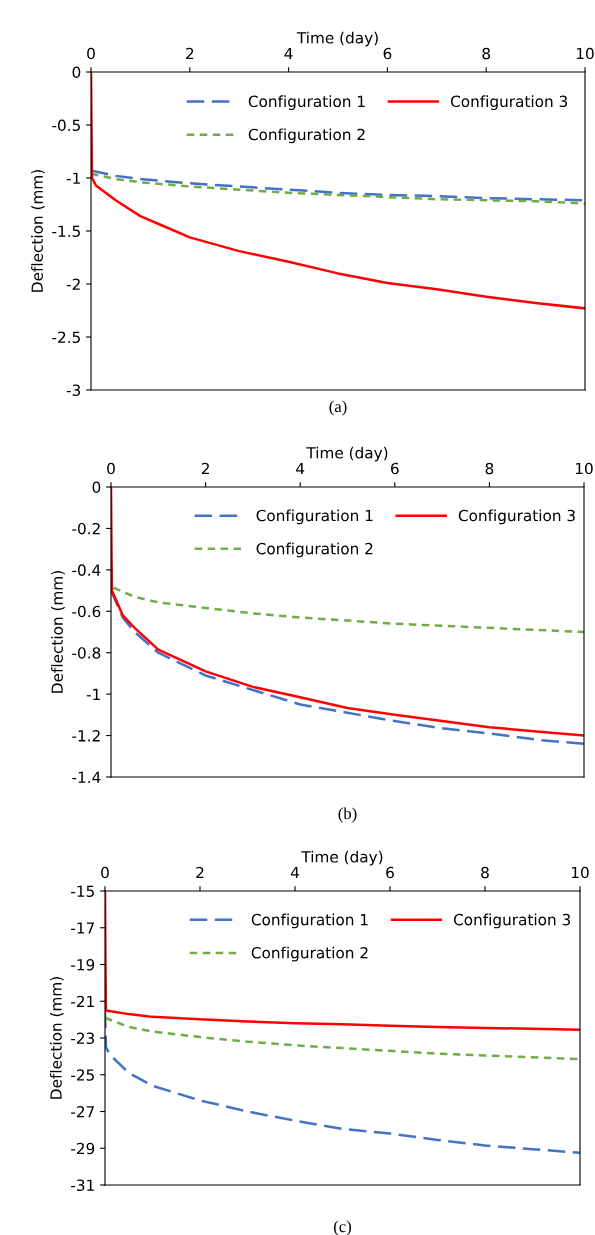 The image size is (595, 1235). Describe the element at coordinates (86, 653) in the screenshot. I see `y-tick-label: -0.8` at that location.